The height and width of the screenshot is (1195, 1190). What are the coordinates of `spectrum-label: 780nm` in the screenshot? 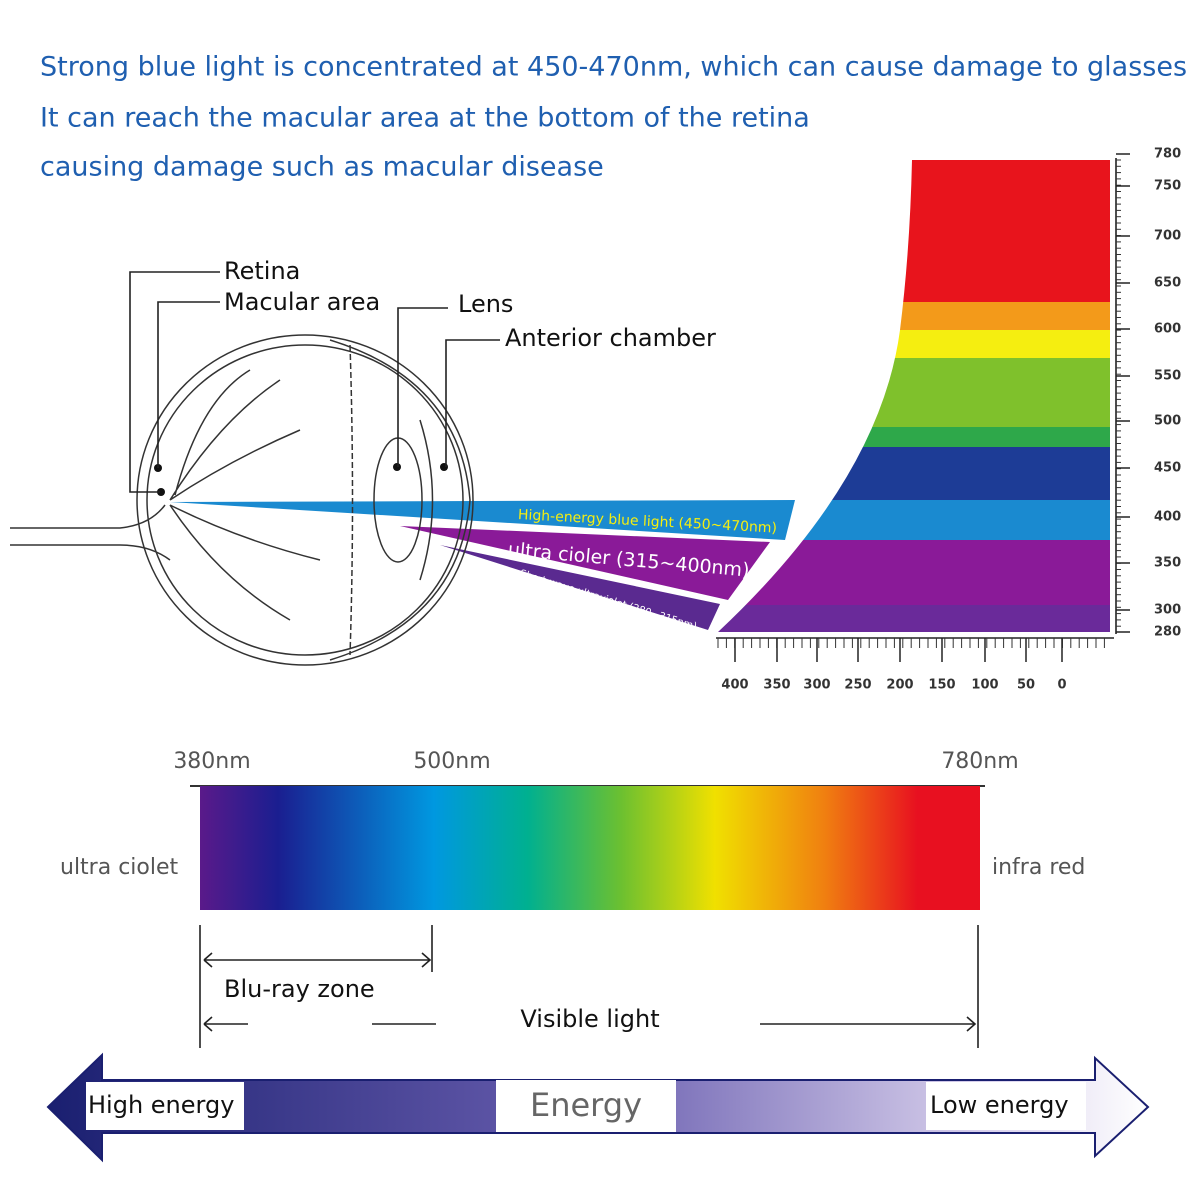 It's located at (979, 761).